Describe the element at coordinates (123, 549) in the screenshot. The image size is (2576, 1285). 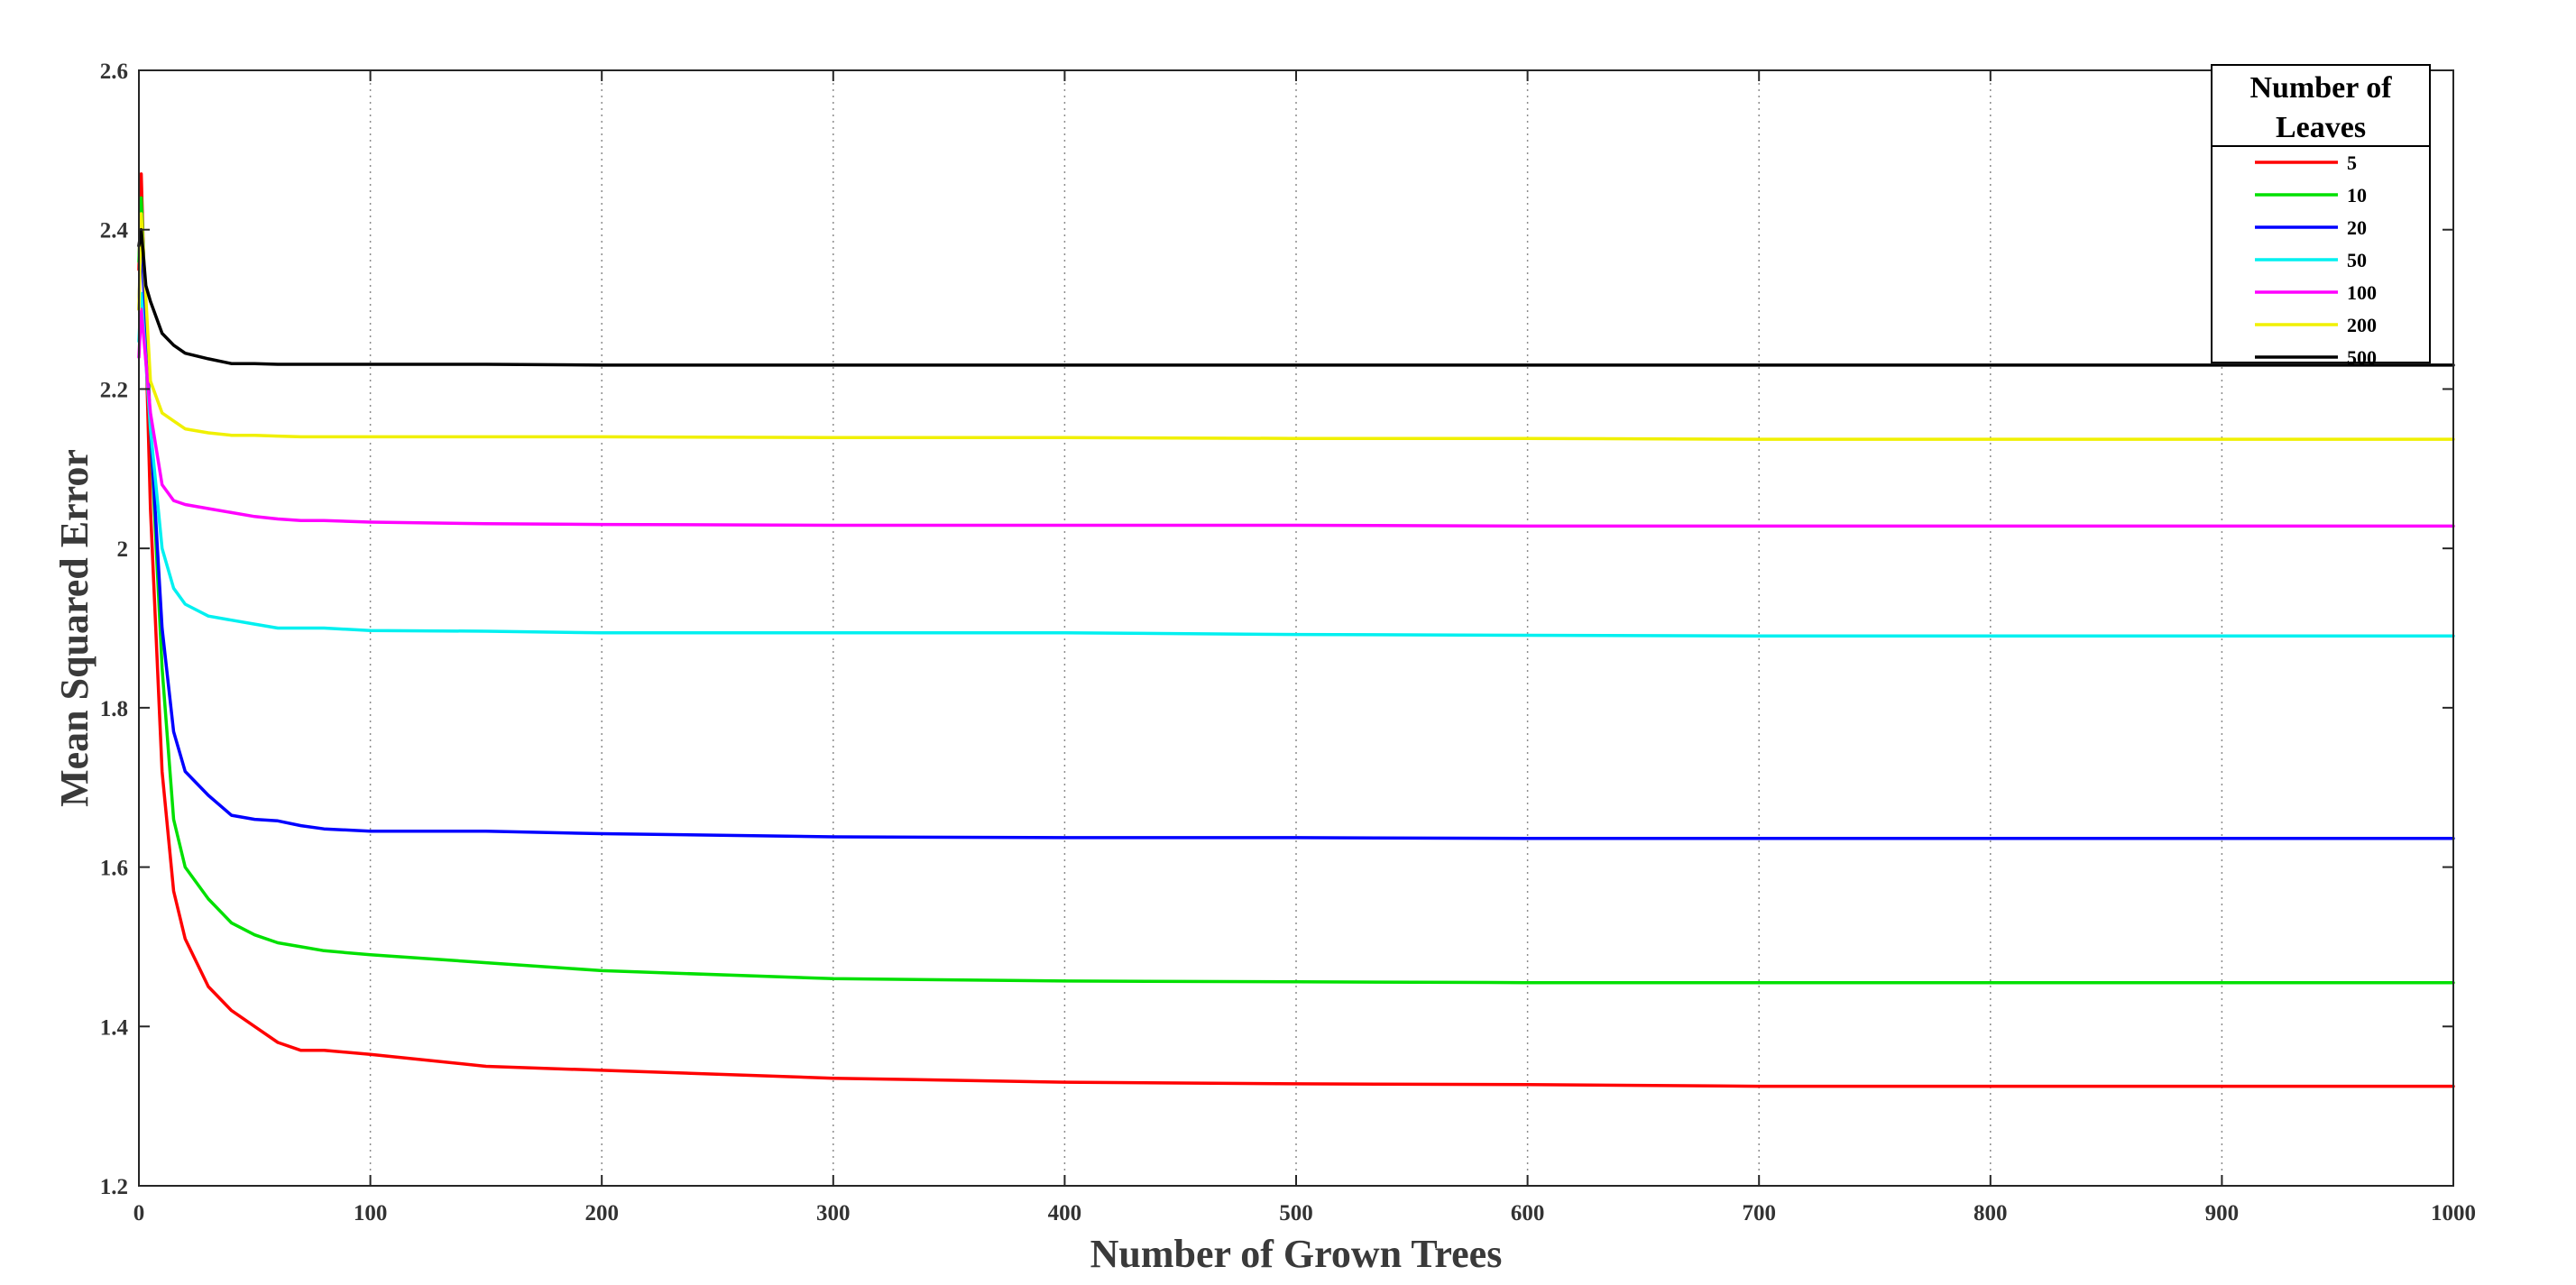
I see `y-tick-label: 2` at that location.